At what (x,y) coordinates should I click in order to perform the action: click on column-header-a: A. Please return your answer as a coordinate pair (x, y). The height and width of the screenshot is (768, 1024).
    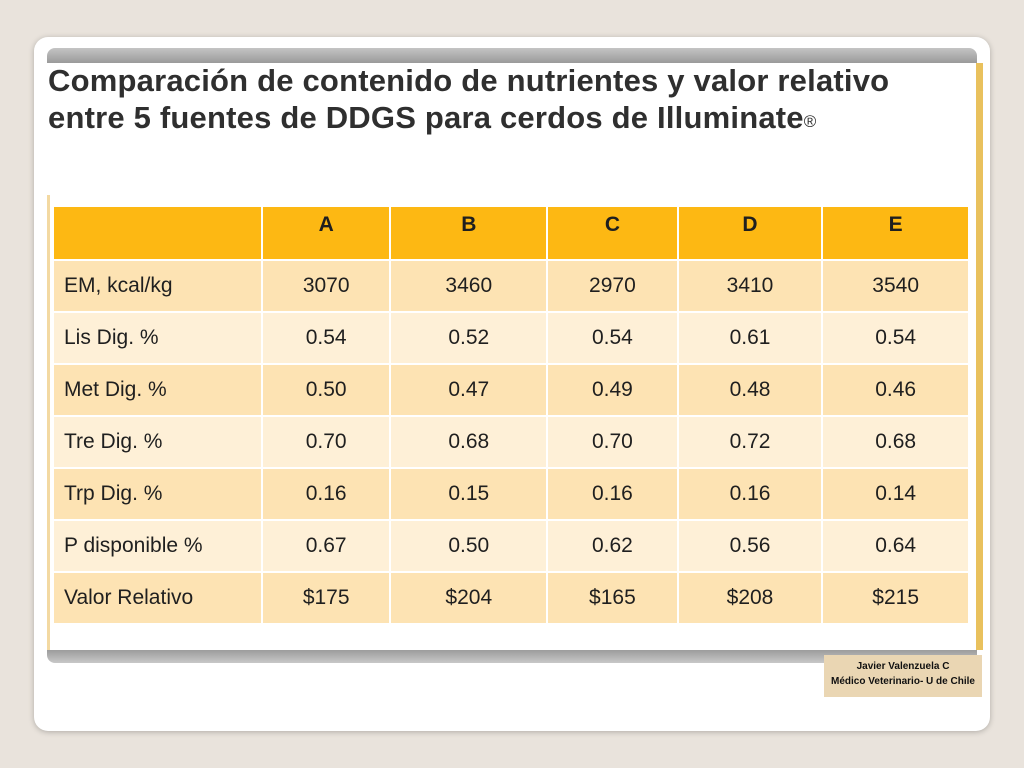
    Looking at the image, I should click on (326, 233).